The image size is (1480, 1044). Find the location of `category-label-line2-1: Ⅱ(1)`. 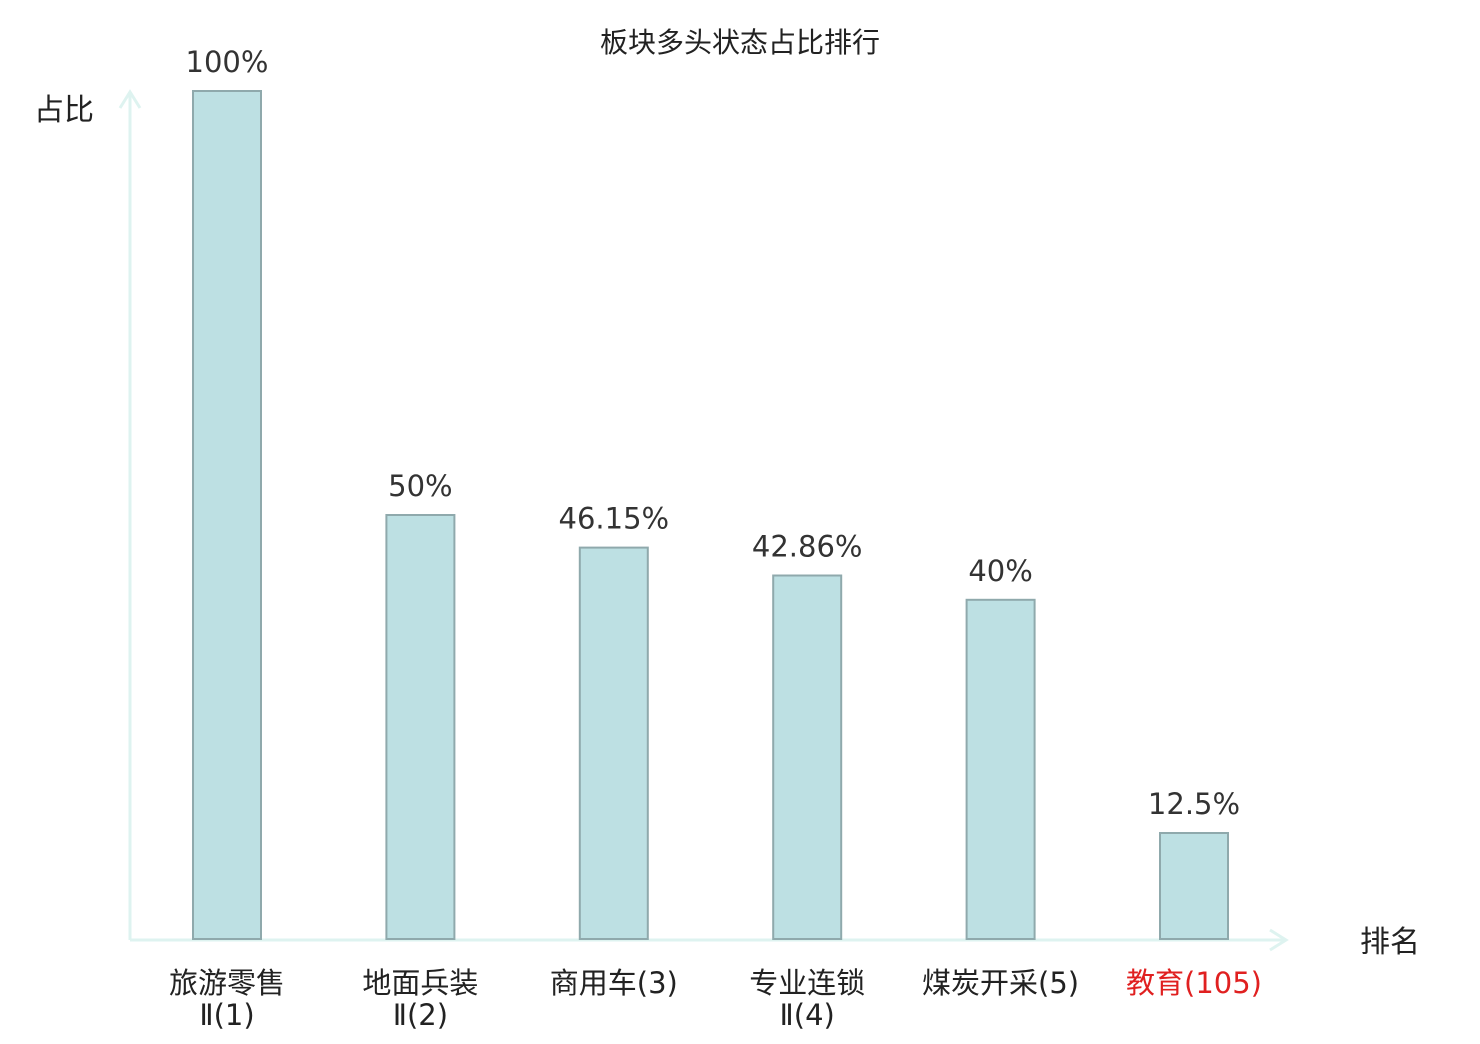

category-label-line2-1: Ⅱ(1) is located at coordinates (226, 1015).